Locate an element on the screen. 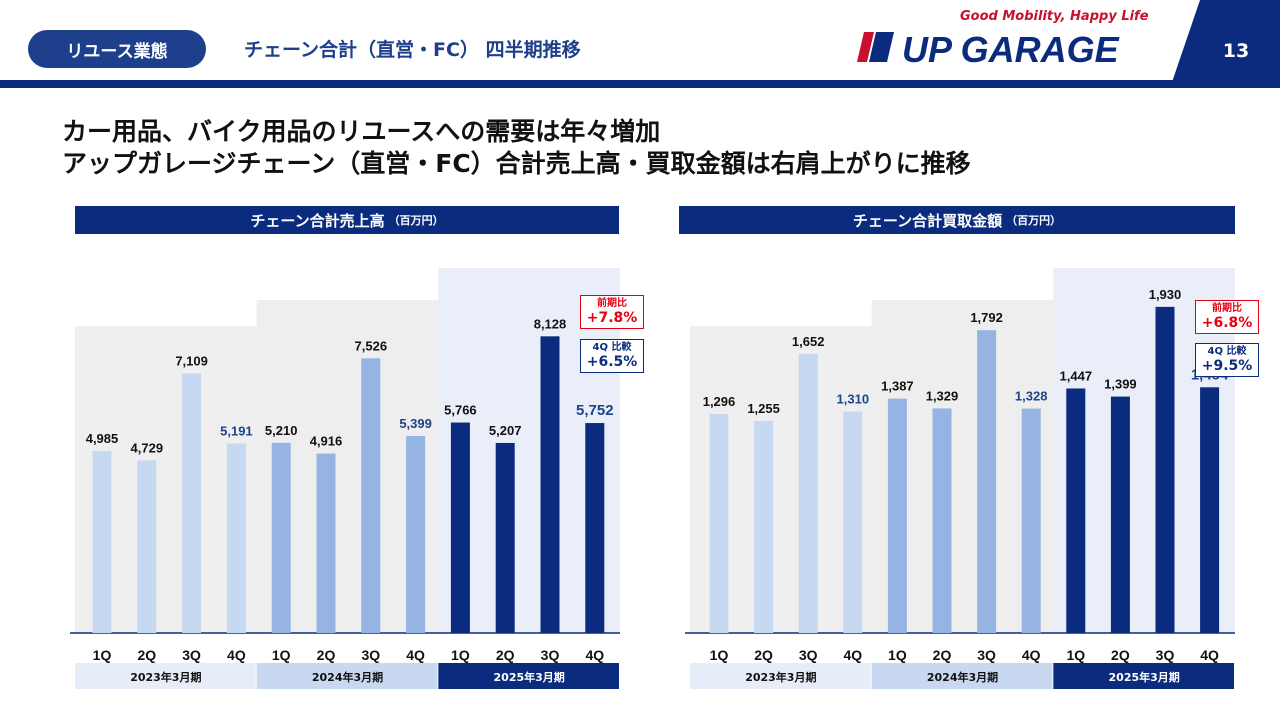  data-label: 1,652 is located at coordinates (808, 341).